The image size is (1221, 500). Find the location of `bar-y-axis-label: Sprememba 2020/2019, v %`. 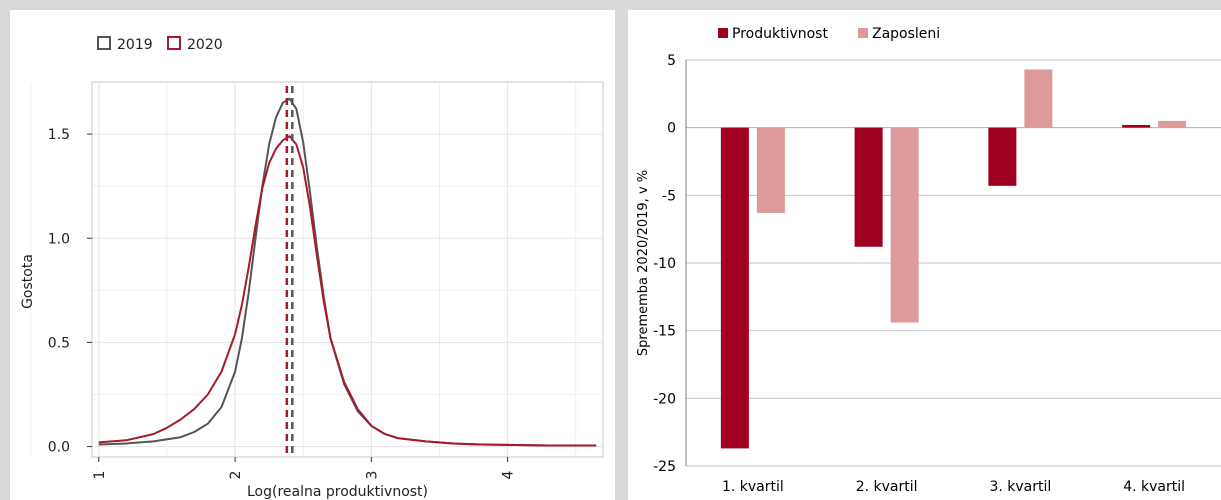

bar-y-axis-label: Sprememba 2020/2019, v % is located at coordinates (643, 263).